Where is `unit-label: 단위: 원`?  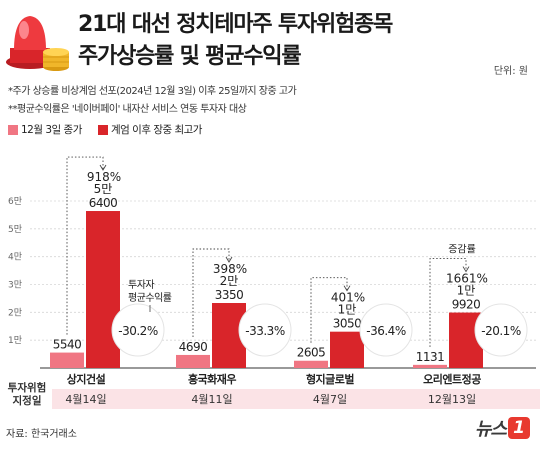 unit-label: 단위: 원 is located at coordinates (510, 71).